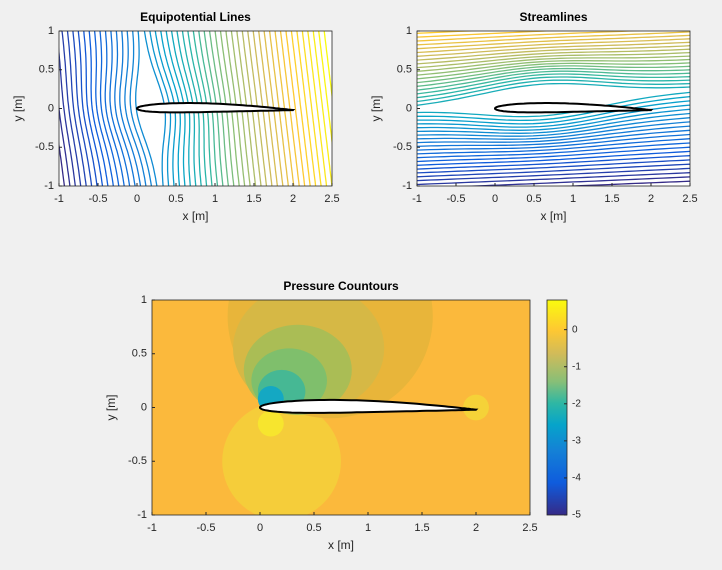  Describe the element at coordinates (313, 528) in the screenshot. I see `x-tick-label: 0.5` at that location.